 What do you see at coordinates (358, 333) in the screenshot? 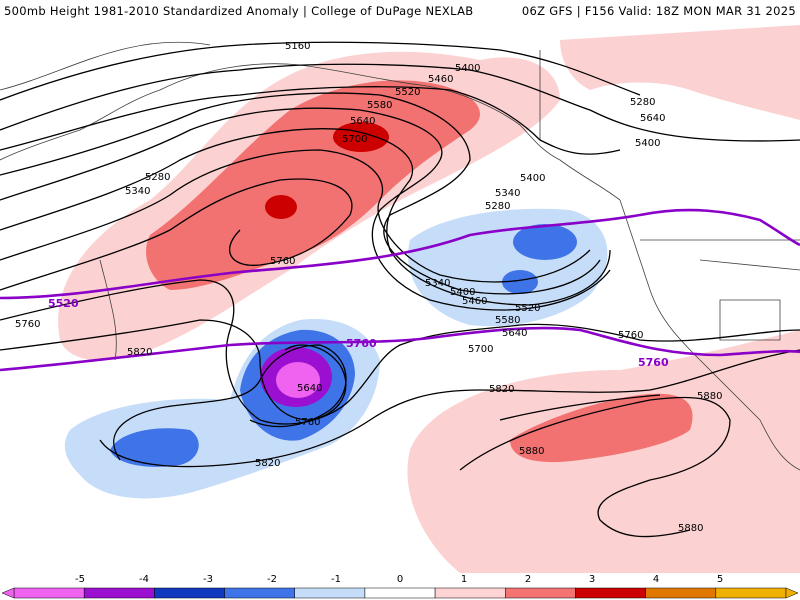
I see `special-contour-labels: 5520 5760 5760` at bounding box center [358, 333].